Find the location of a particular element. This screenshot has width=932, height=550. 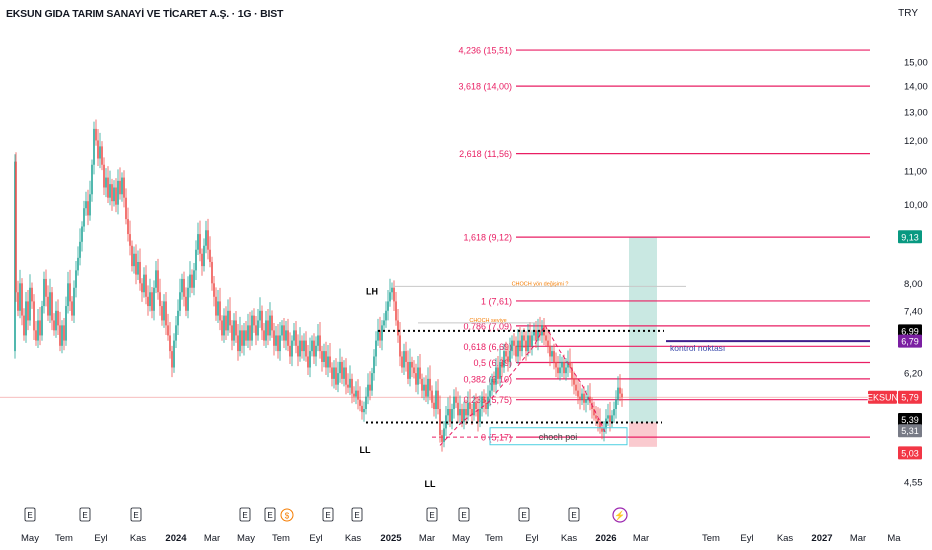

earnings-icon-glyph: E is located at coordinates (269, 515).